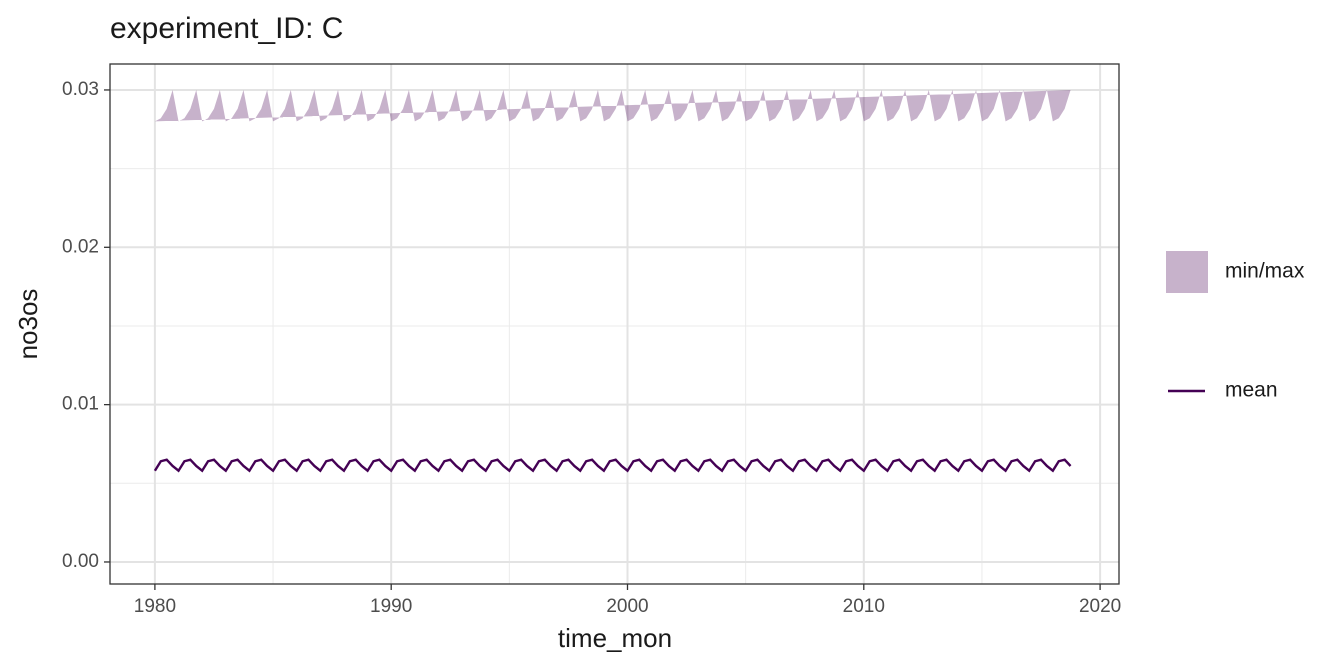 The width and height of the screenshot is (1344, 672). I want to click on x-tick-label: 2020, so click(1100, 606).